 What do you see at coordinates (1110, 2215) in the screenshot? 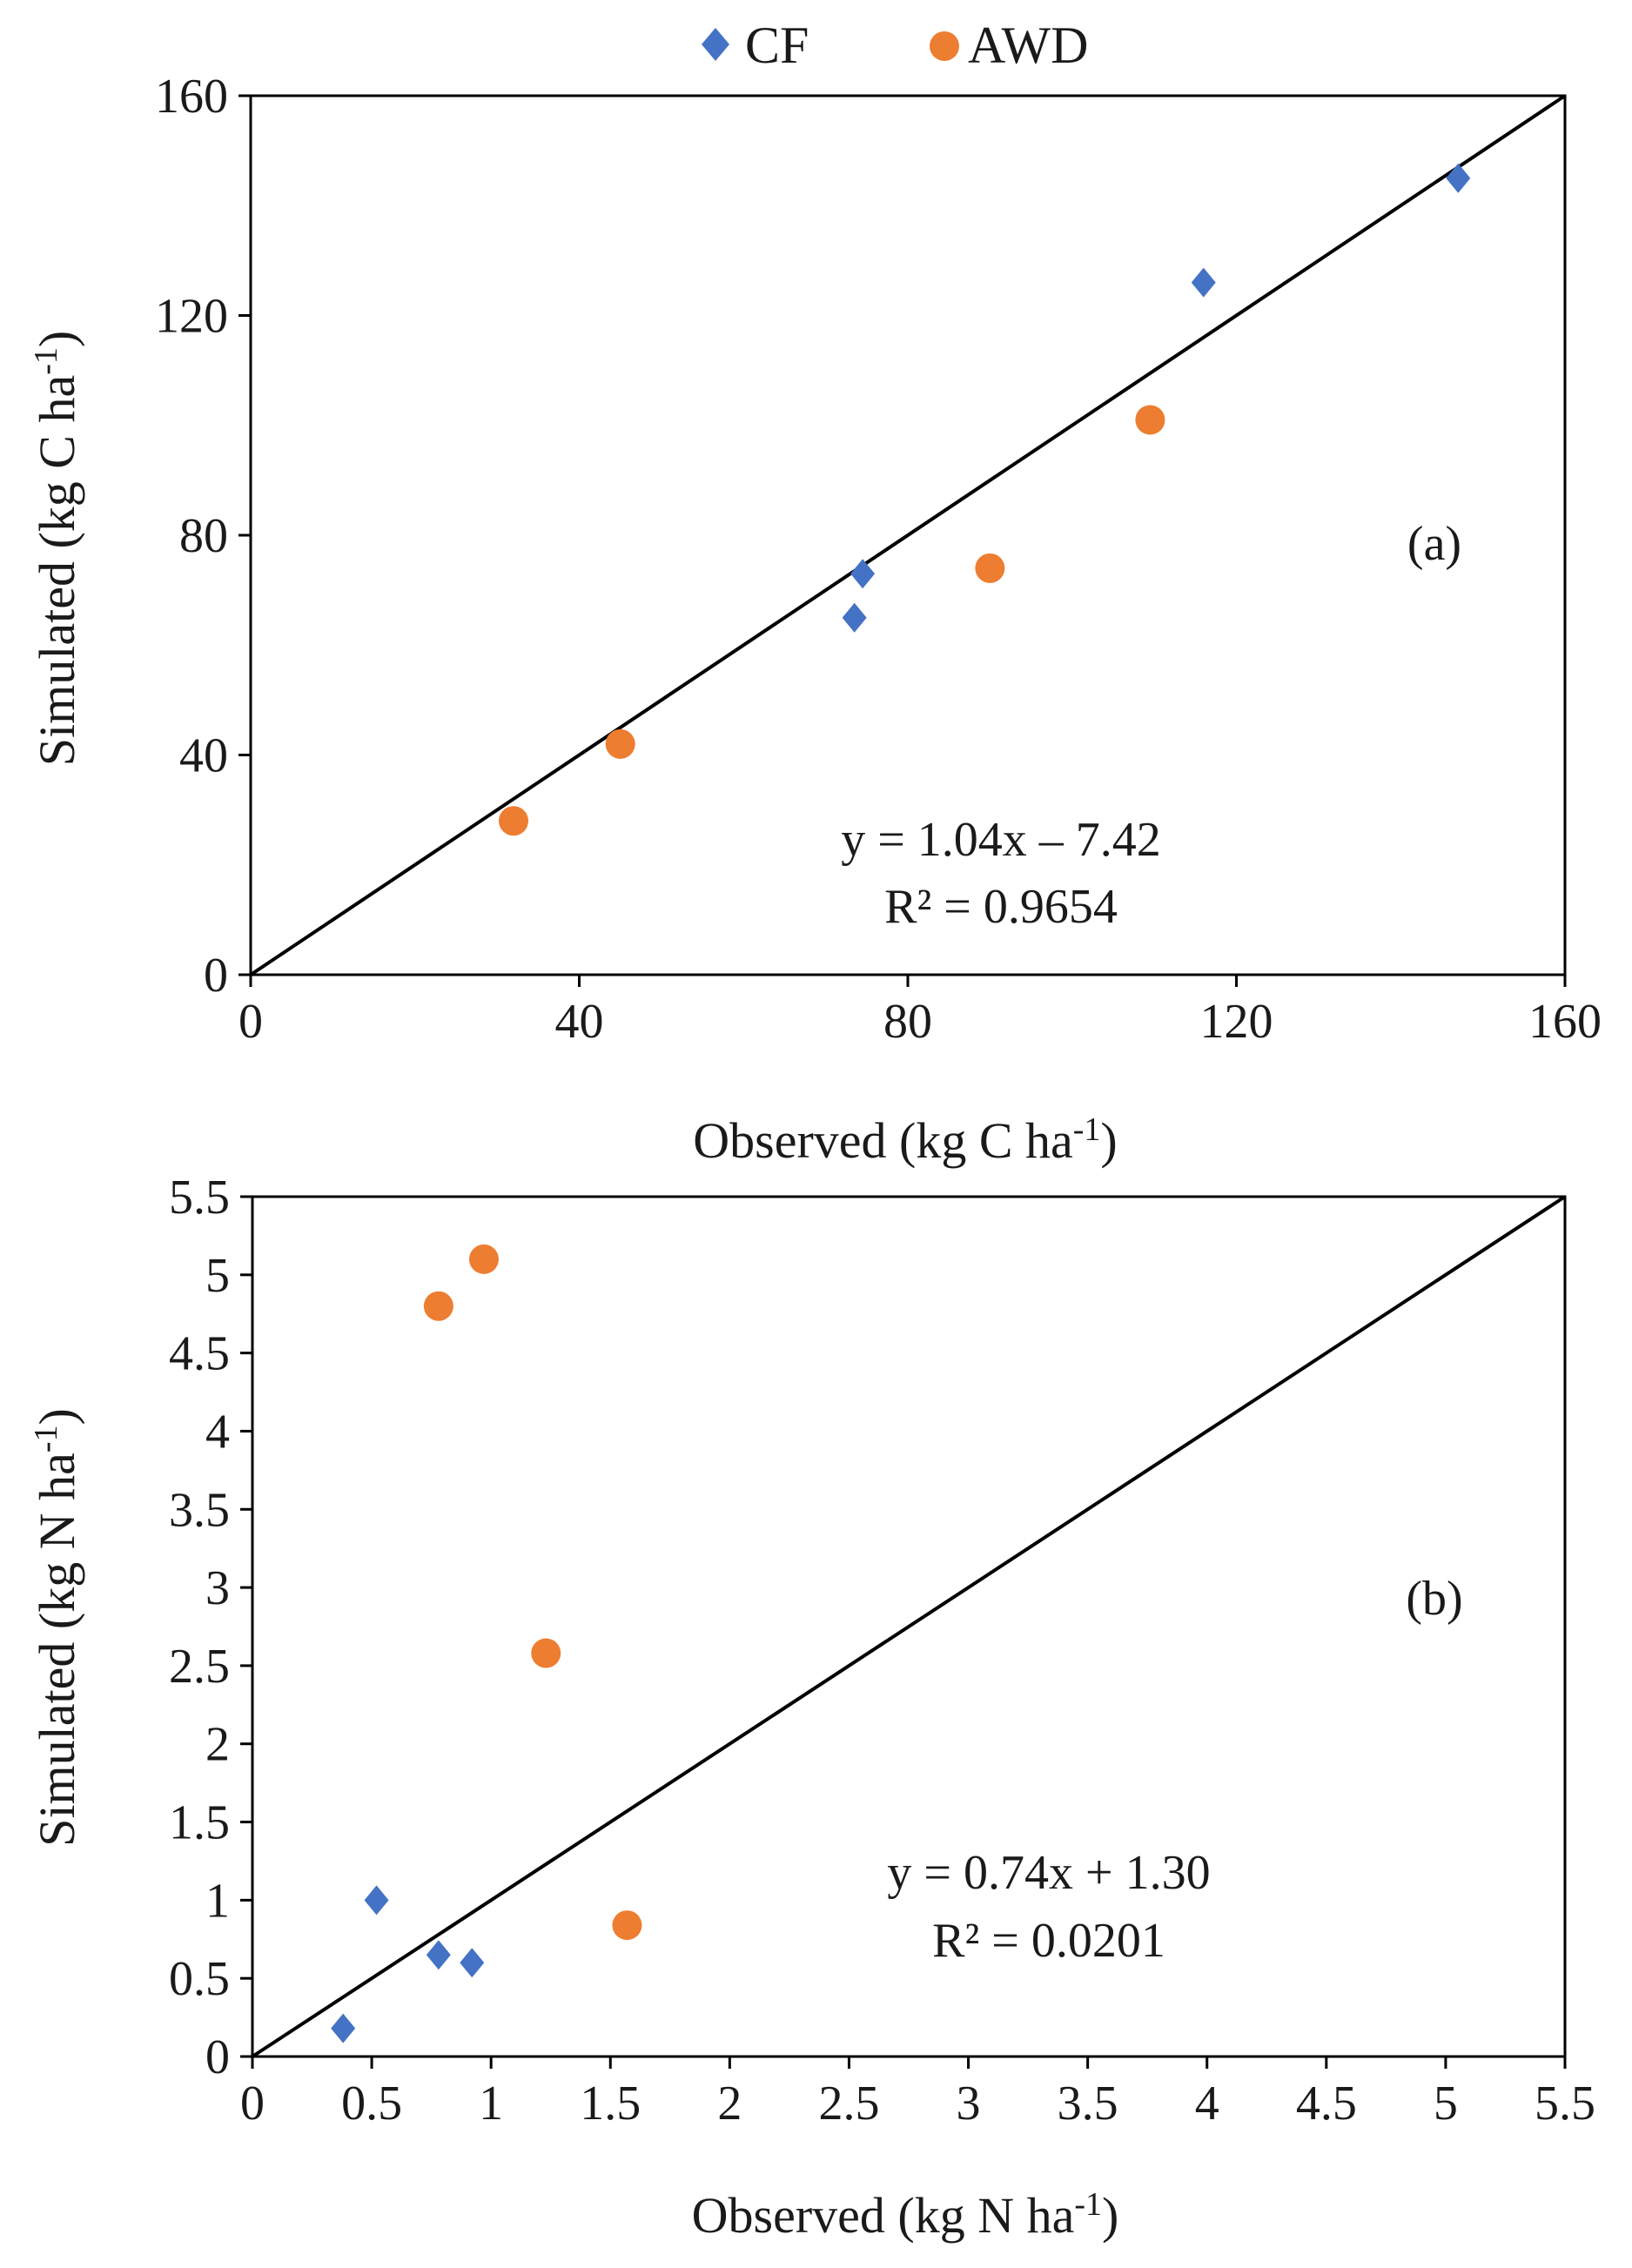
I see `panel-b-x-axis-title-close: )` at bounding box center [1110, 2215].